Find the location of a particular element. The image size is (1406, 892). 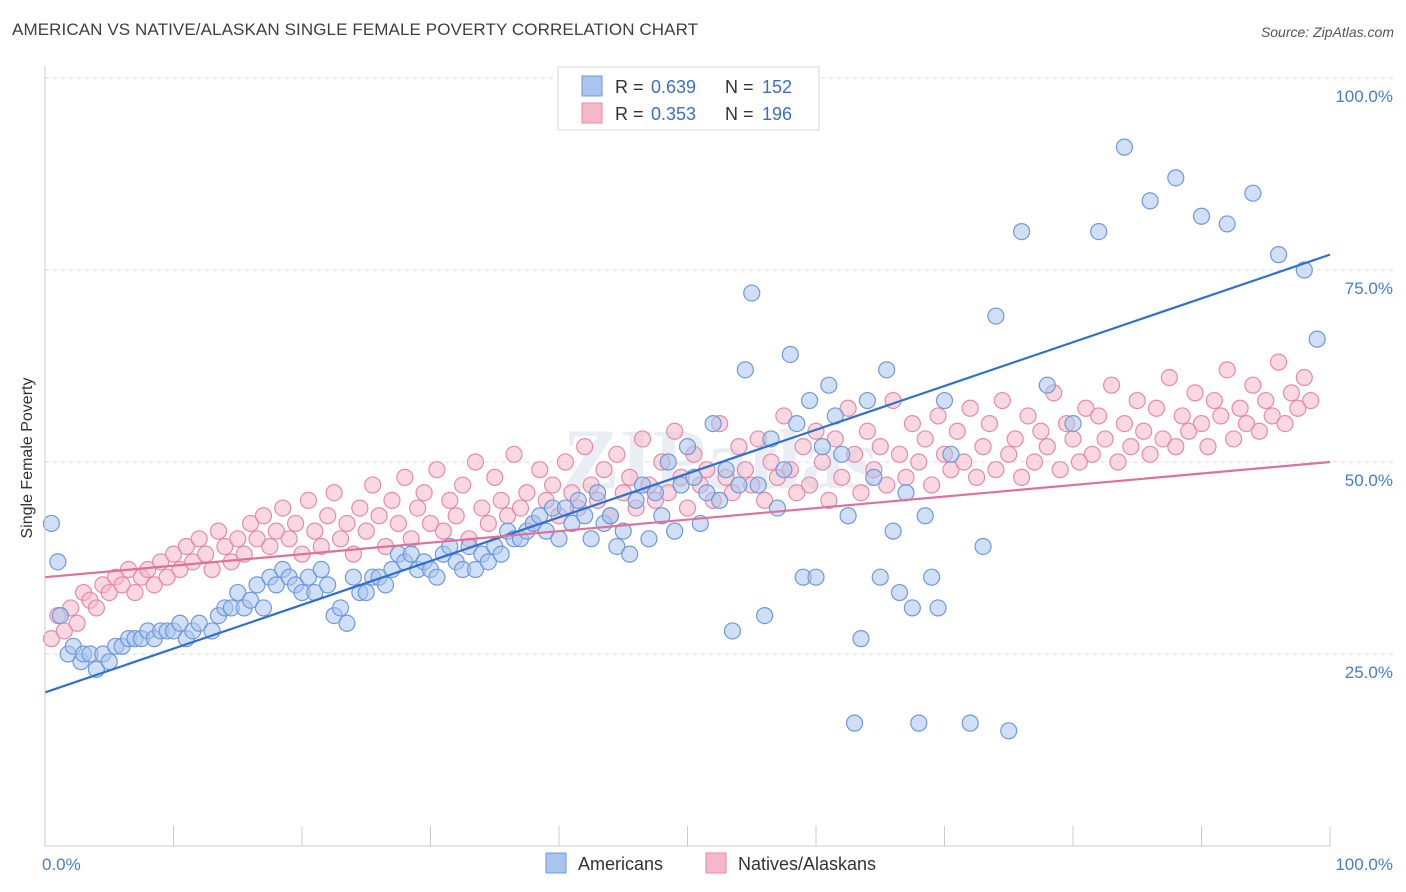

x-tick-label-1: 100.0% is located at coordinates (1364, 864).